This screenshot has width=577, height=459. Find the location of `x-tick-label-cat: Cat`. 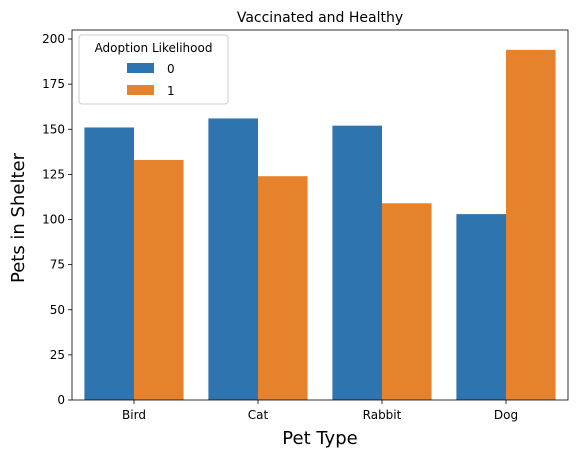

x-tick-label-cat: Cat is located at coordinates (258, 415).